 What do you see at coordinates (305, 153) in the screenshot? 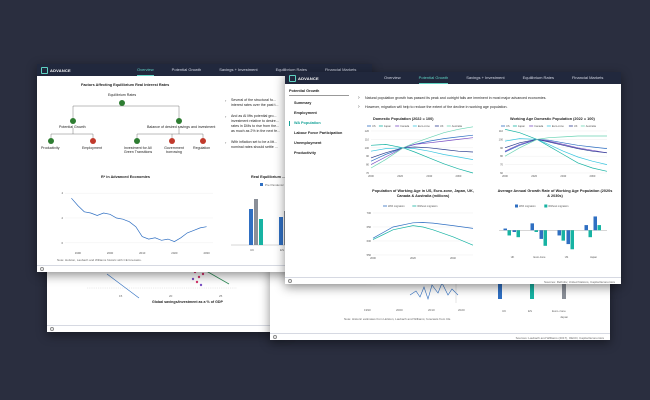
I see `sidebar-item-productivity: Productivity` at bounding box center [305, 153].